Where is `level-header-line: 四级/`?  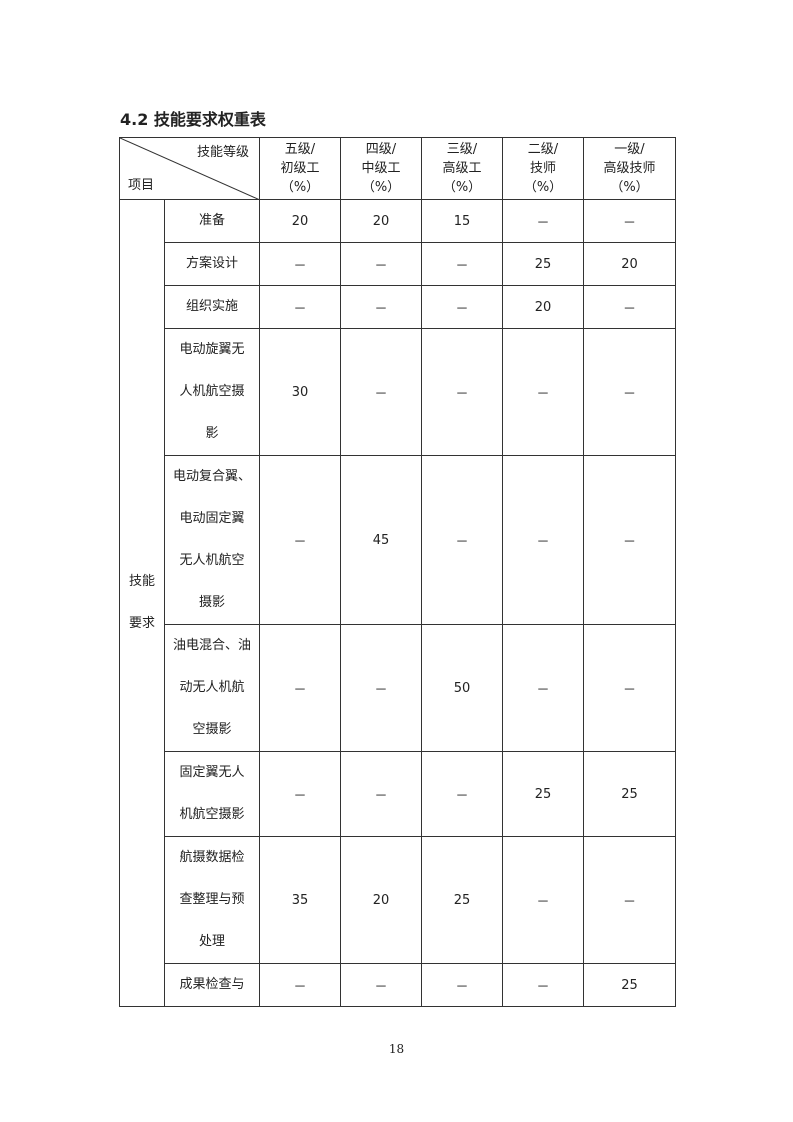 level-header-line: 四级/ is located at coordinates (381, 149).